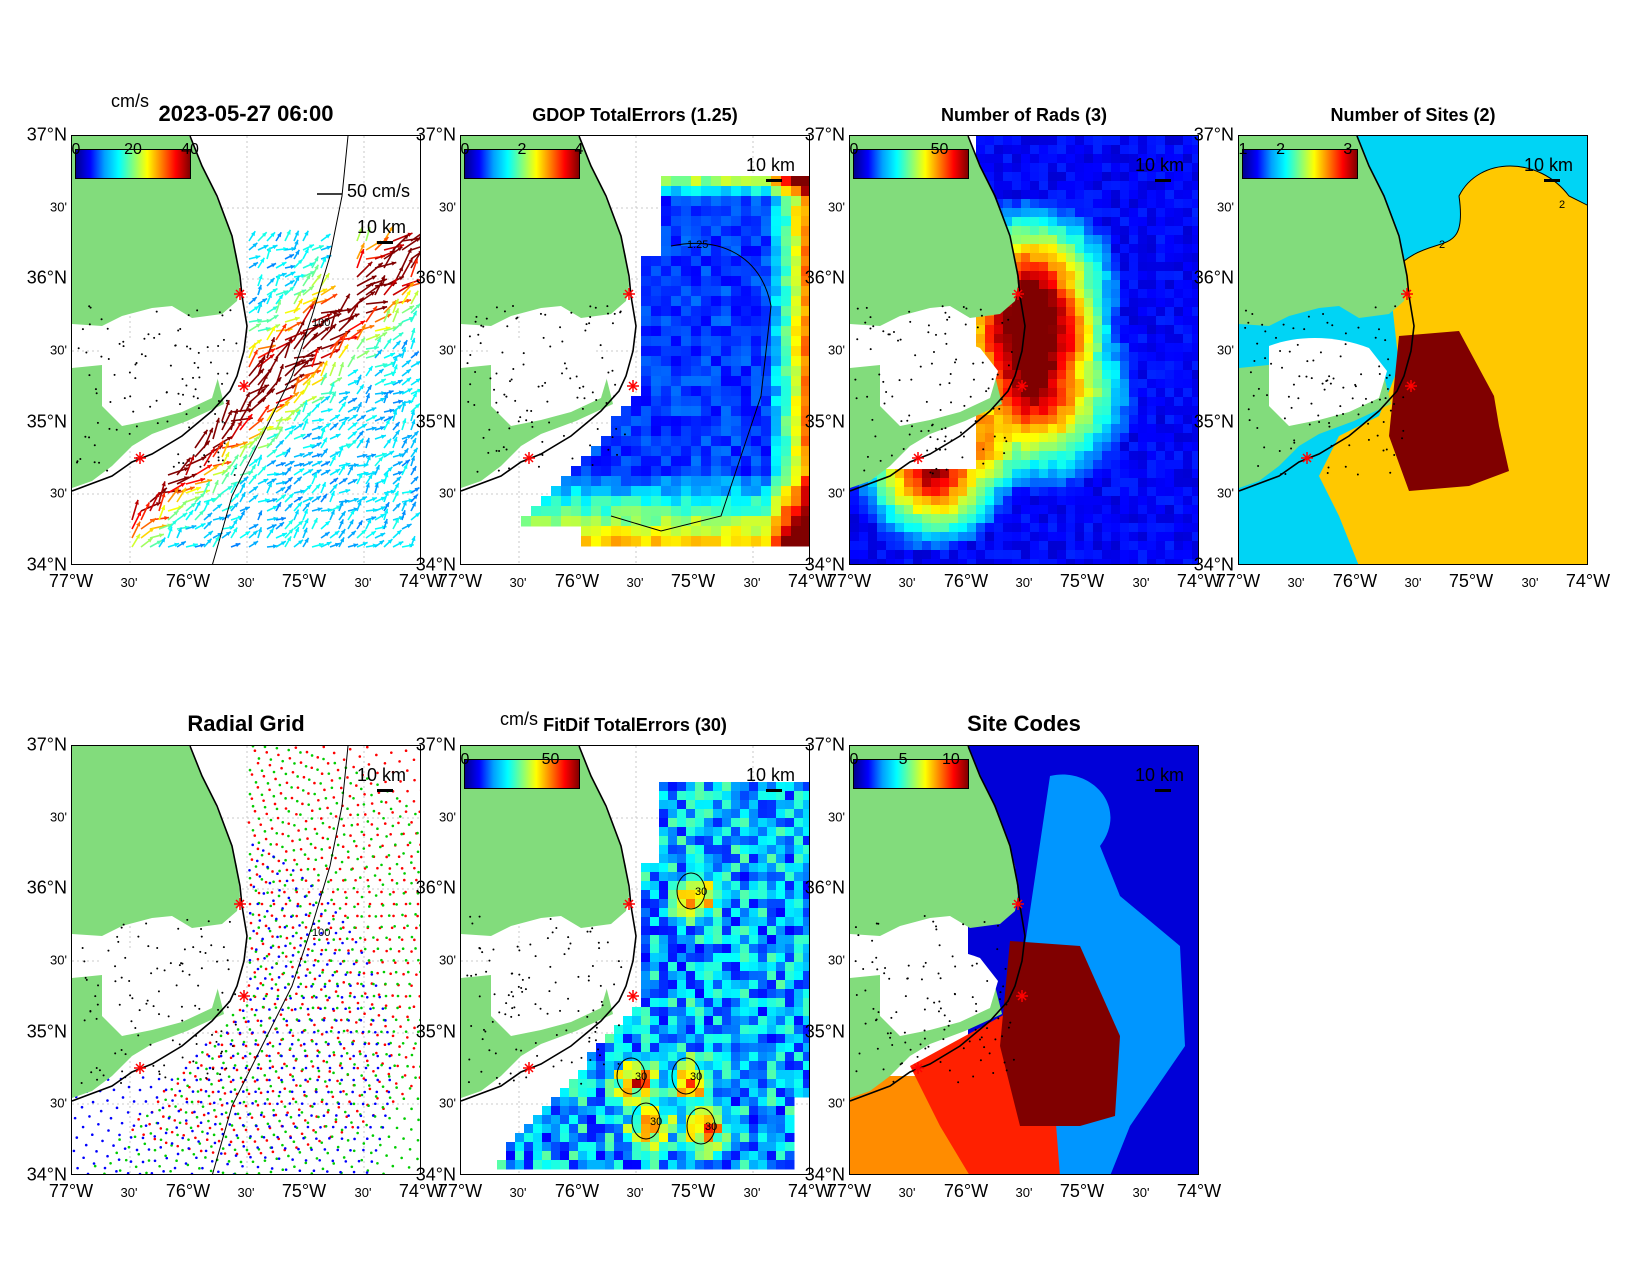 This screenshot has height=1275, width=1650. What do you see at coordinates (907, 582) in the screenshot?
I see `x-tick-label: 30'` at bounding box center [907, 582].